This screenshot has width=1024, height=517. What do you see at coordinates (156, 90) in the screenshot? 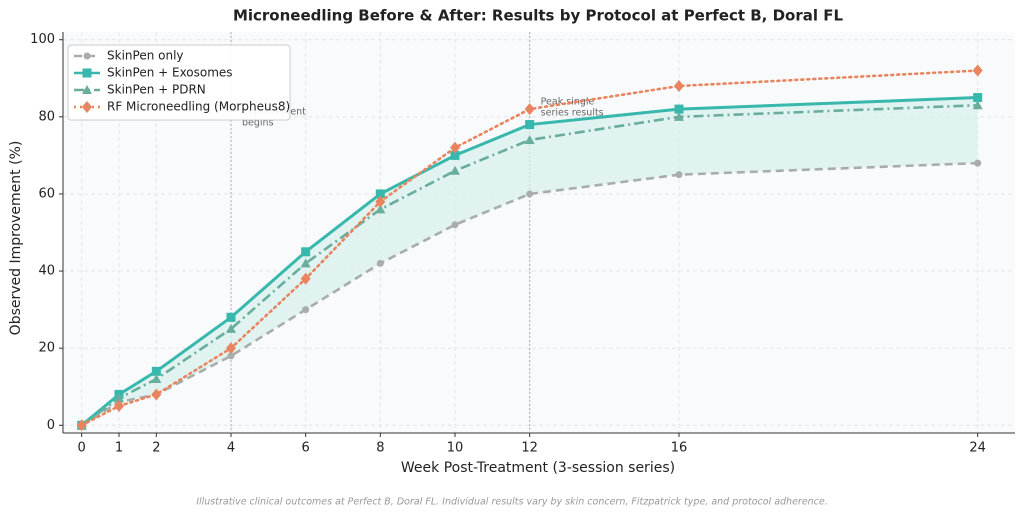
I see `legend-label: SkinPen + PDRN` at bounding box center [156, 90].